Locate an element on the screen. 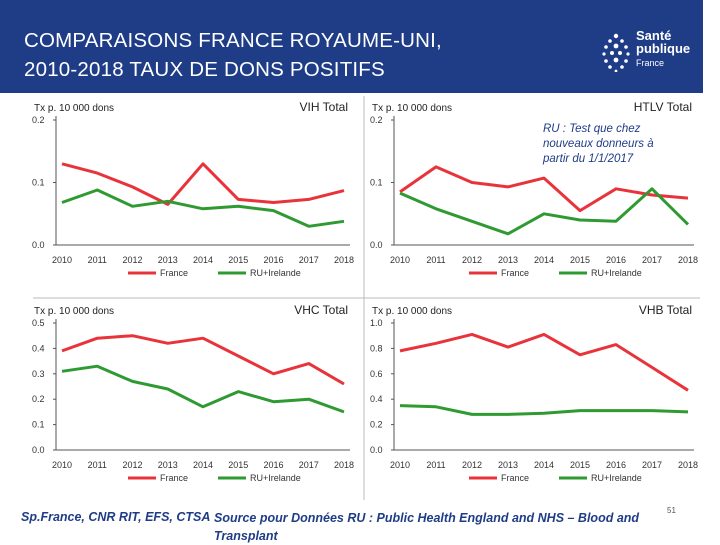  chart-title: HTLV Total is located at coordinates (663, 107).